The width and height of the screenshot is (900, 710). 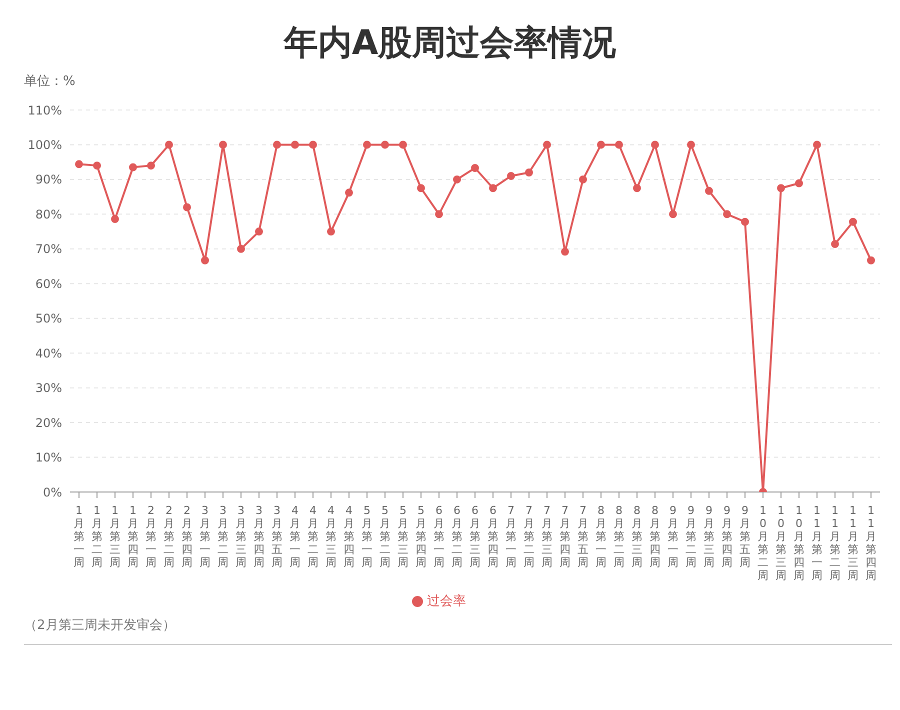 I want to click on x-tick-label: 4月第三周, so click(x=331, y=536).